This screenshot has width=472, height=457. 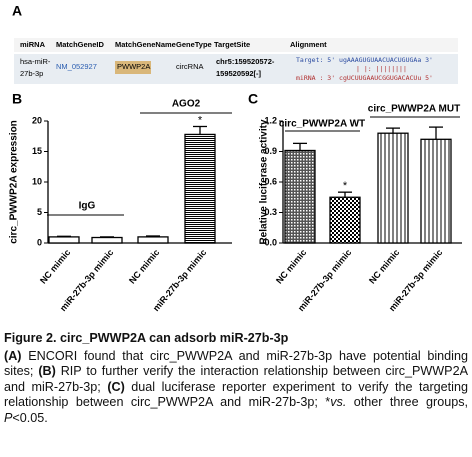 What do you see at coordinates (14, 182) in the screenshot?
I see `y-axis-label: circ_PWWP2A expression` at bounding box center [14, 182].